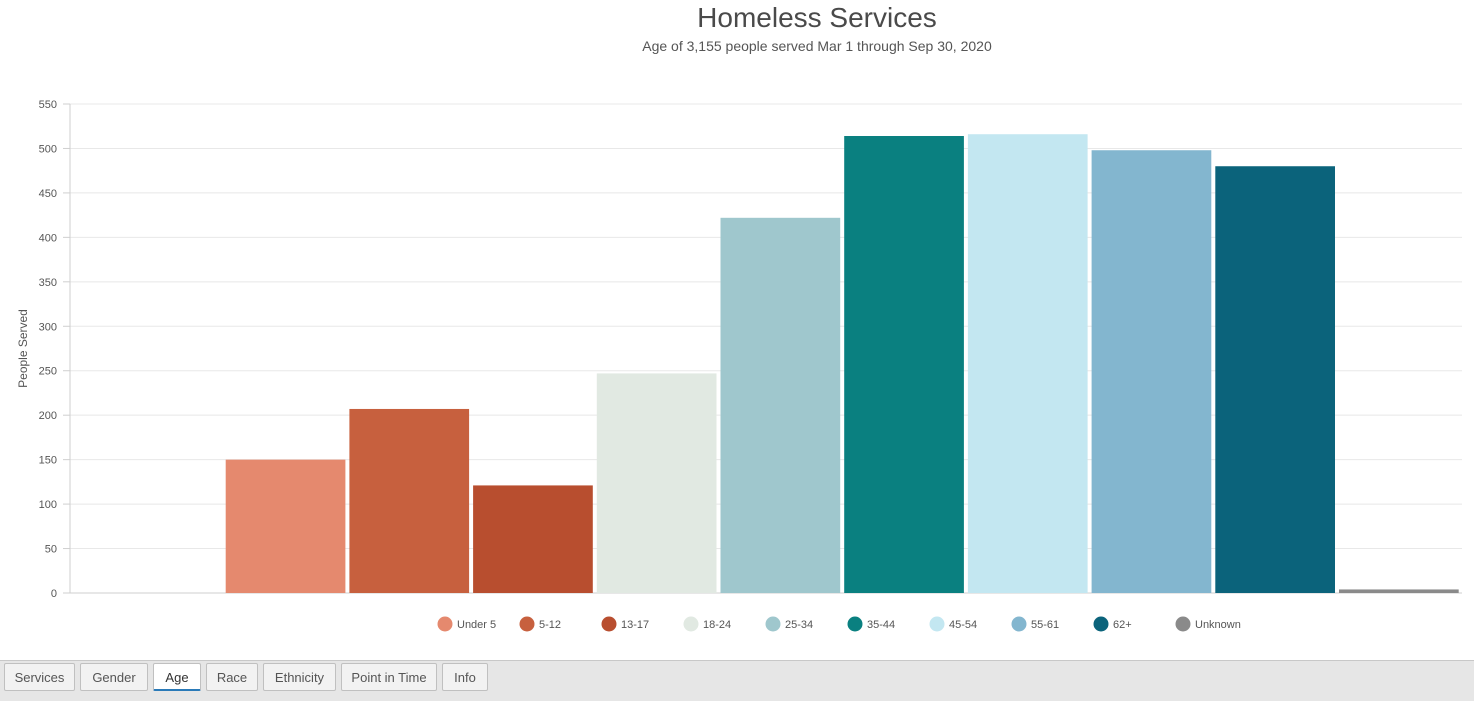  Describe the element at coordinates (465, 677) in the screenshot. I see `tab-info: Info` at that location.